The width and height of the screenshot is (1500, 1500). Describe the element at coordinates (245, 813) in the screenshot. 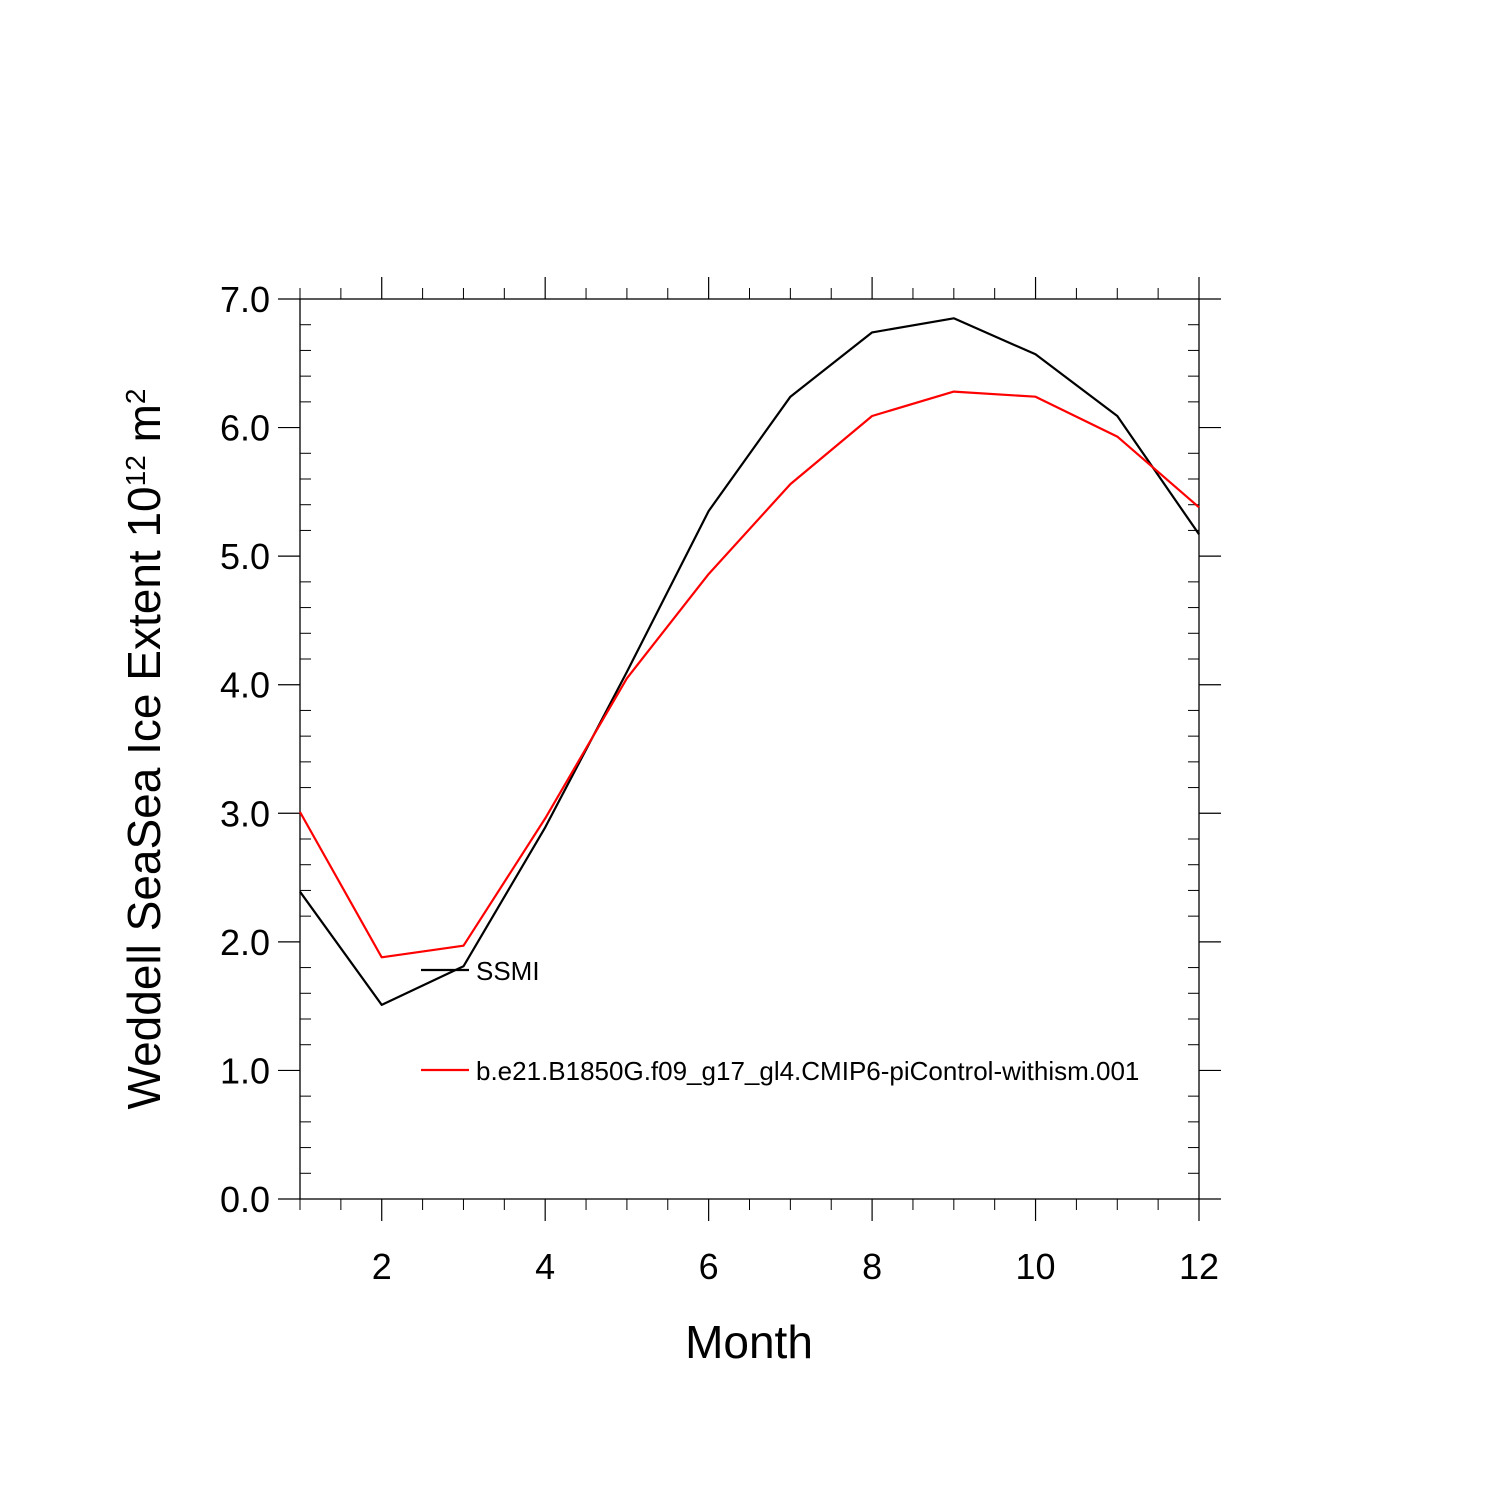

I see `y-tick-label: 3.0` at that location.